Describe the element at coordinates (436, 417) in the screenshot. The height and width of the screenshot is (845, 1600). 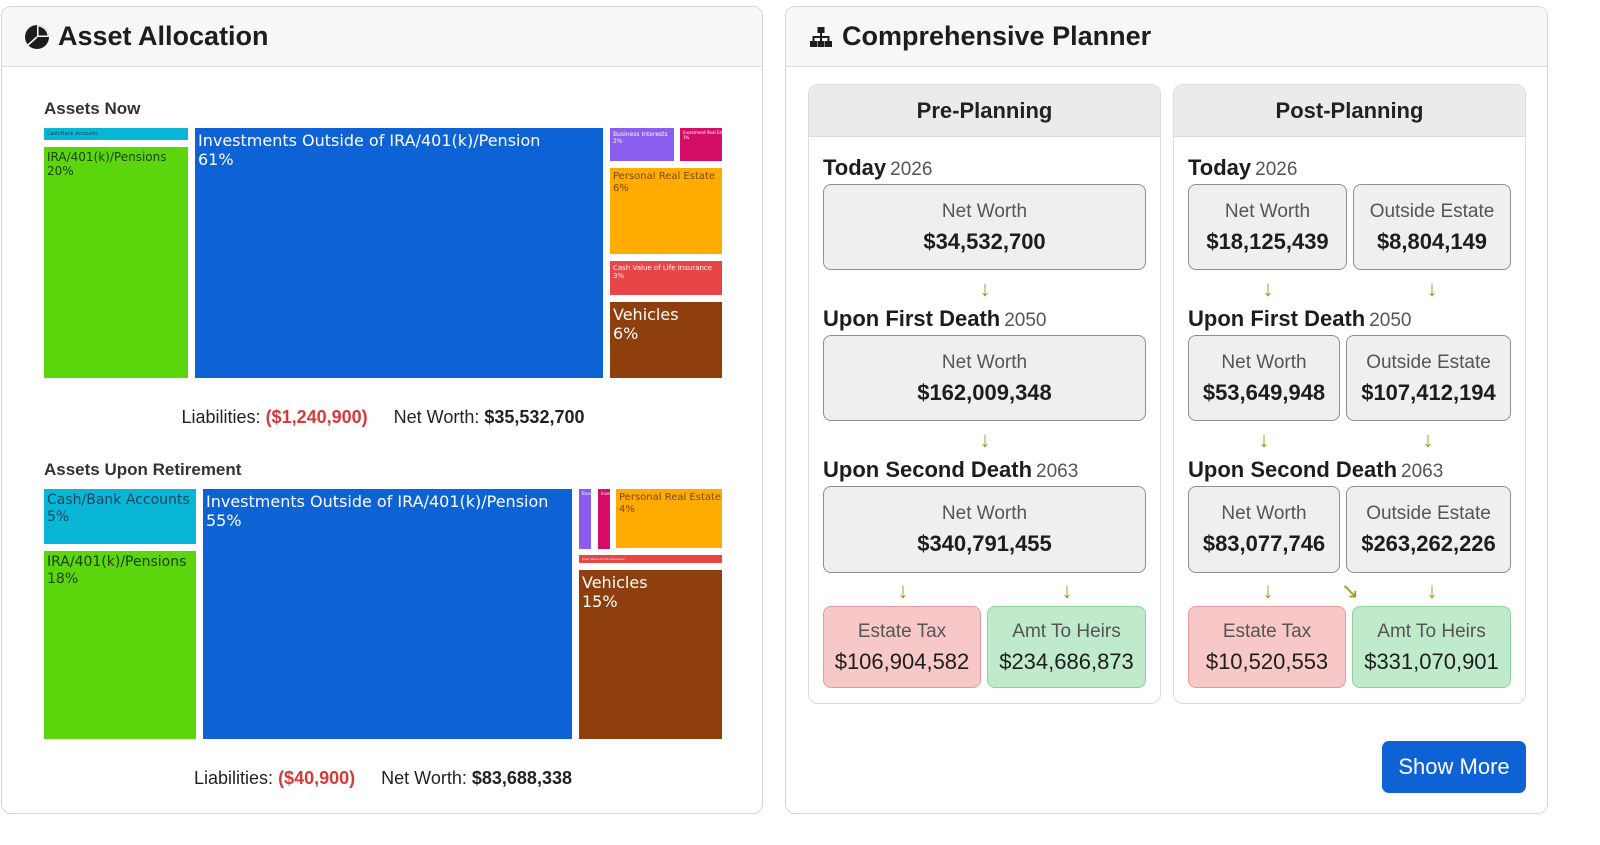
I see `net-worth-label: Net Worth:` at that location.